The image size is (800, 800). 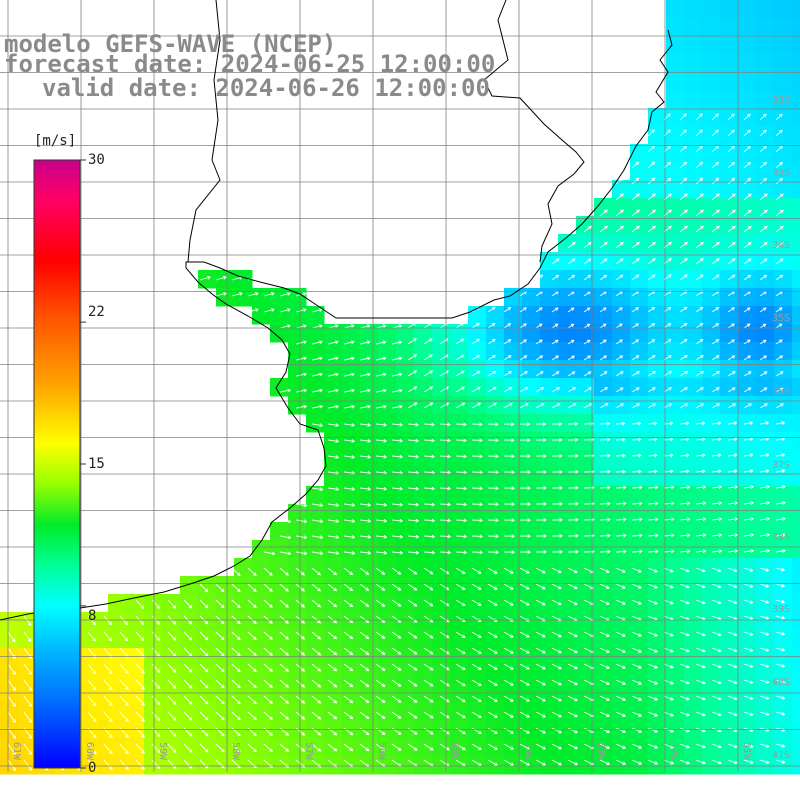 I want to click on lon-label-53w: 53W, so click(x=600, y=751).